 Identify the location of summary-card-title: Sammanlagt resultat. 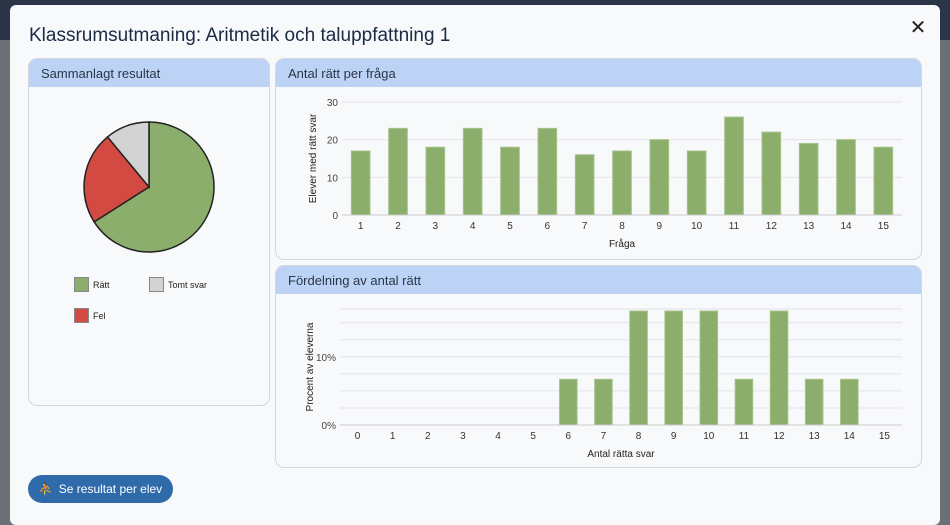
(149, 73).